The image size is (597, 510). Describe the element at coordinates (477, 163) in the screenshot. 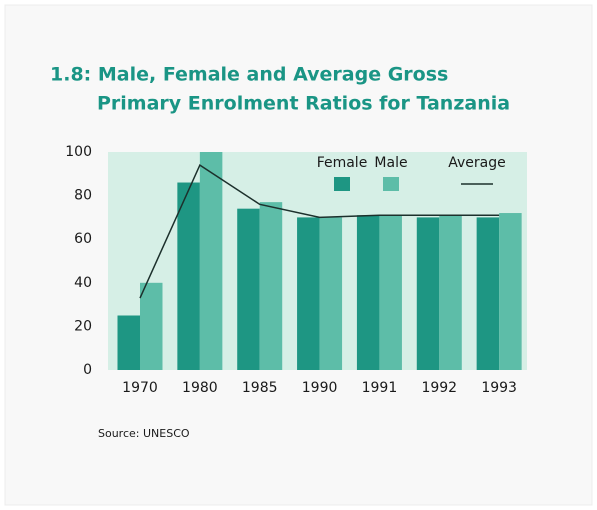

I see `legend-label: Average` at that location.